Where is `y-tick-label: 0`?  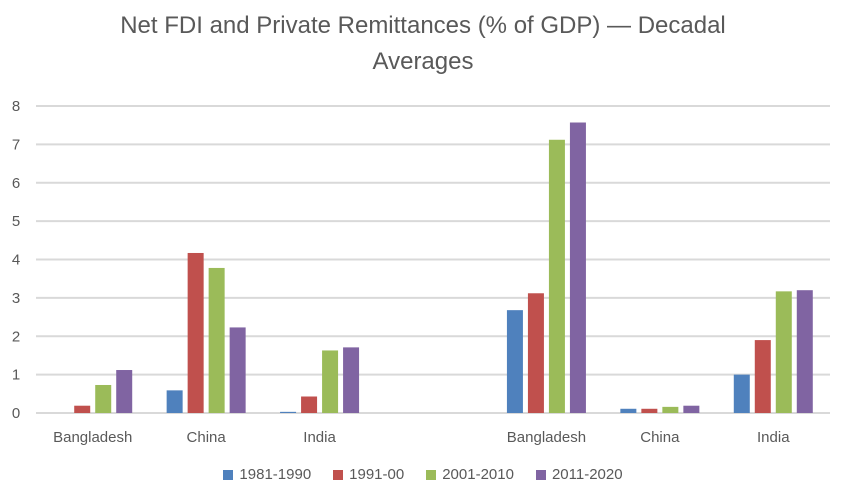
y-tick-label: 0 is located at coordinates (16, 413).